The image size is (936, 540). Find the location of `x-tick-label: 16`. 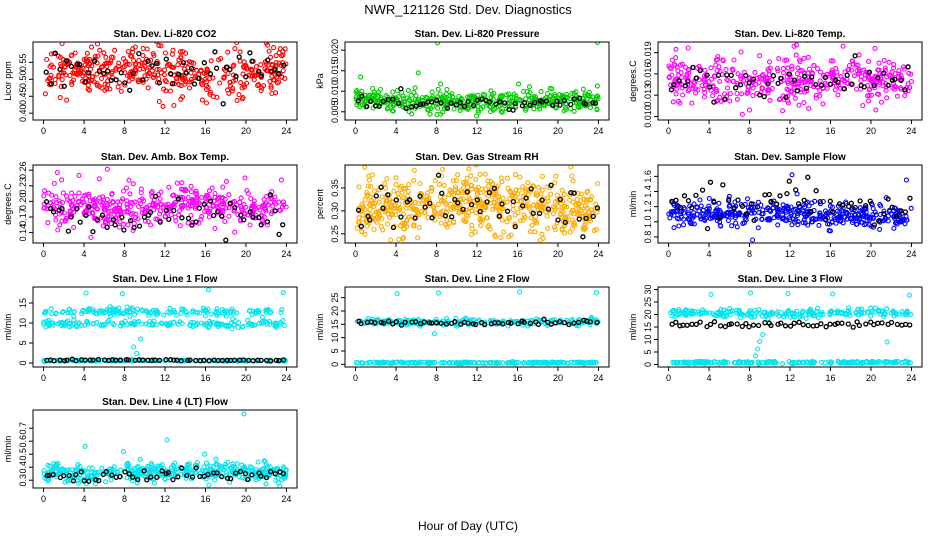

x-tick-label: 16 is located at coordinates (517, 254).